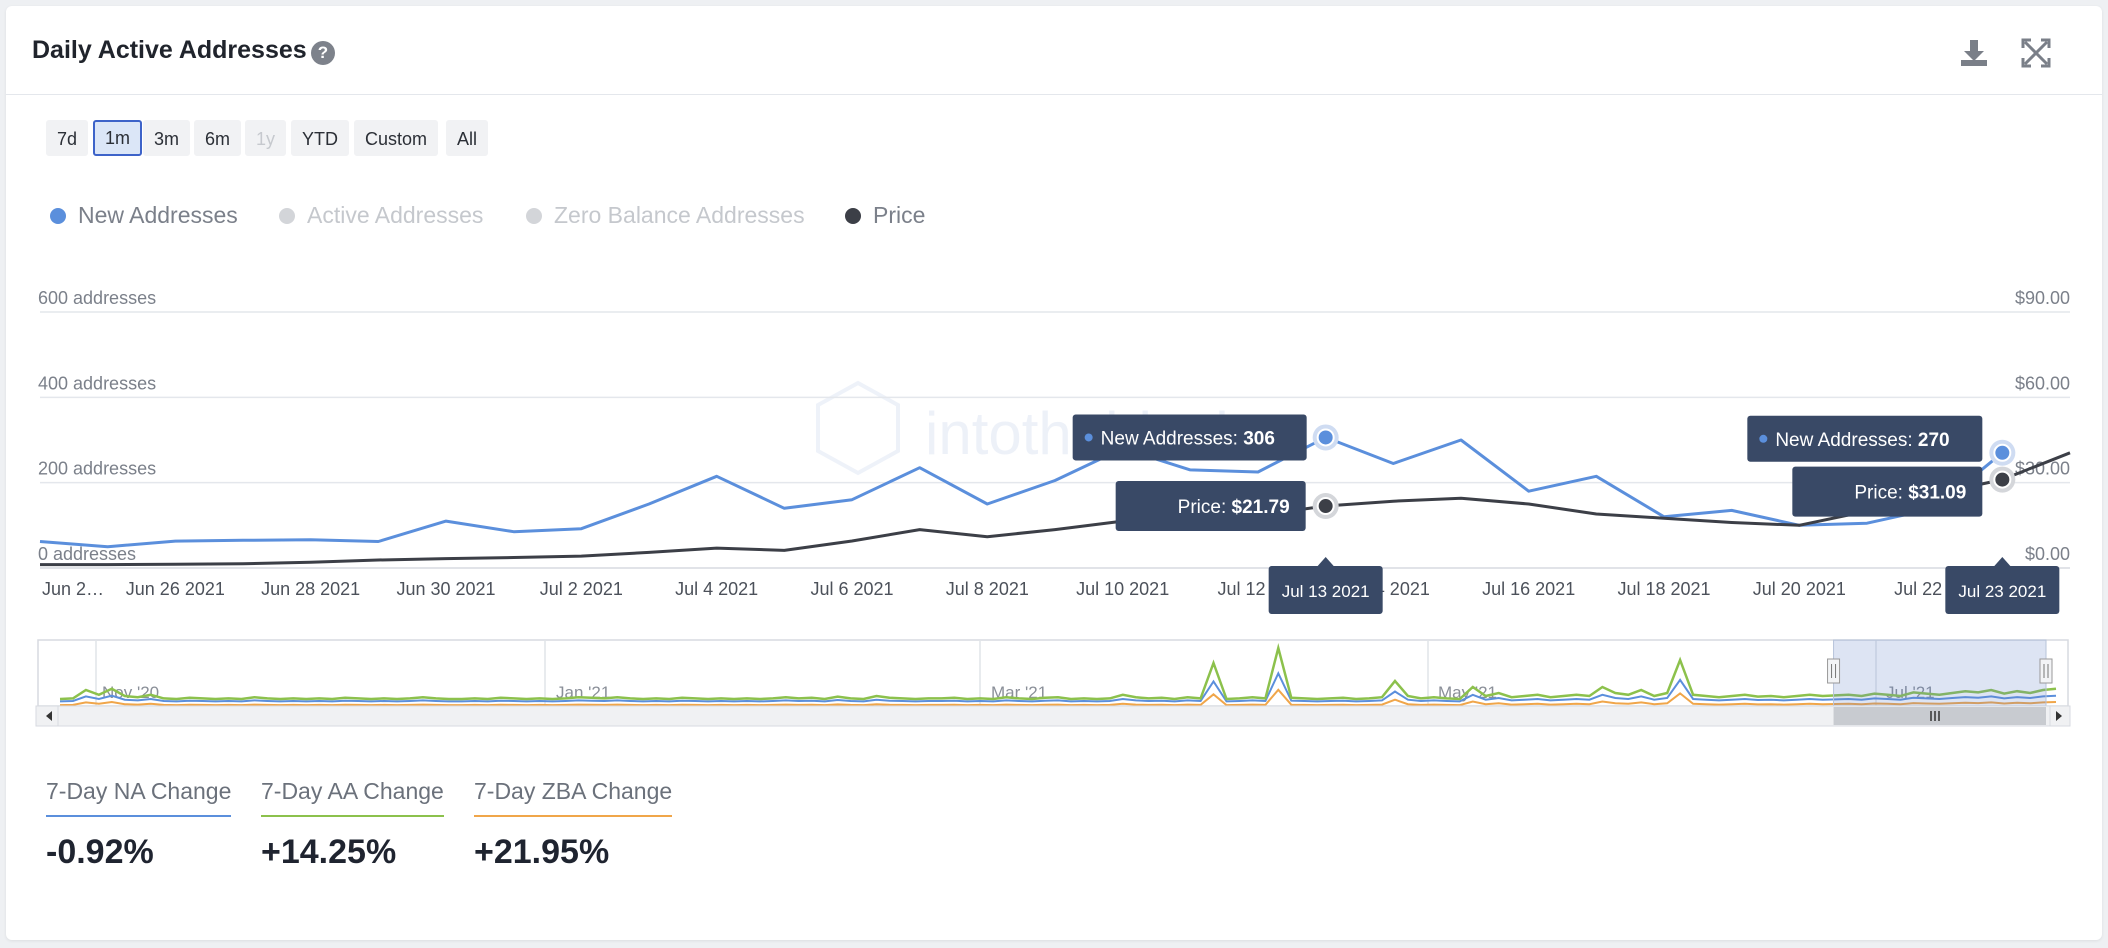  Describe the element at coordinates (97, 383) in the screenshot. I see `y-axis-left-label: 400 addresses` at that location.